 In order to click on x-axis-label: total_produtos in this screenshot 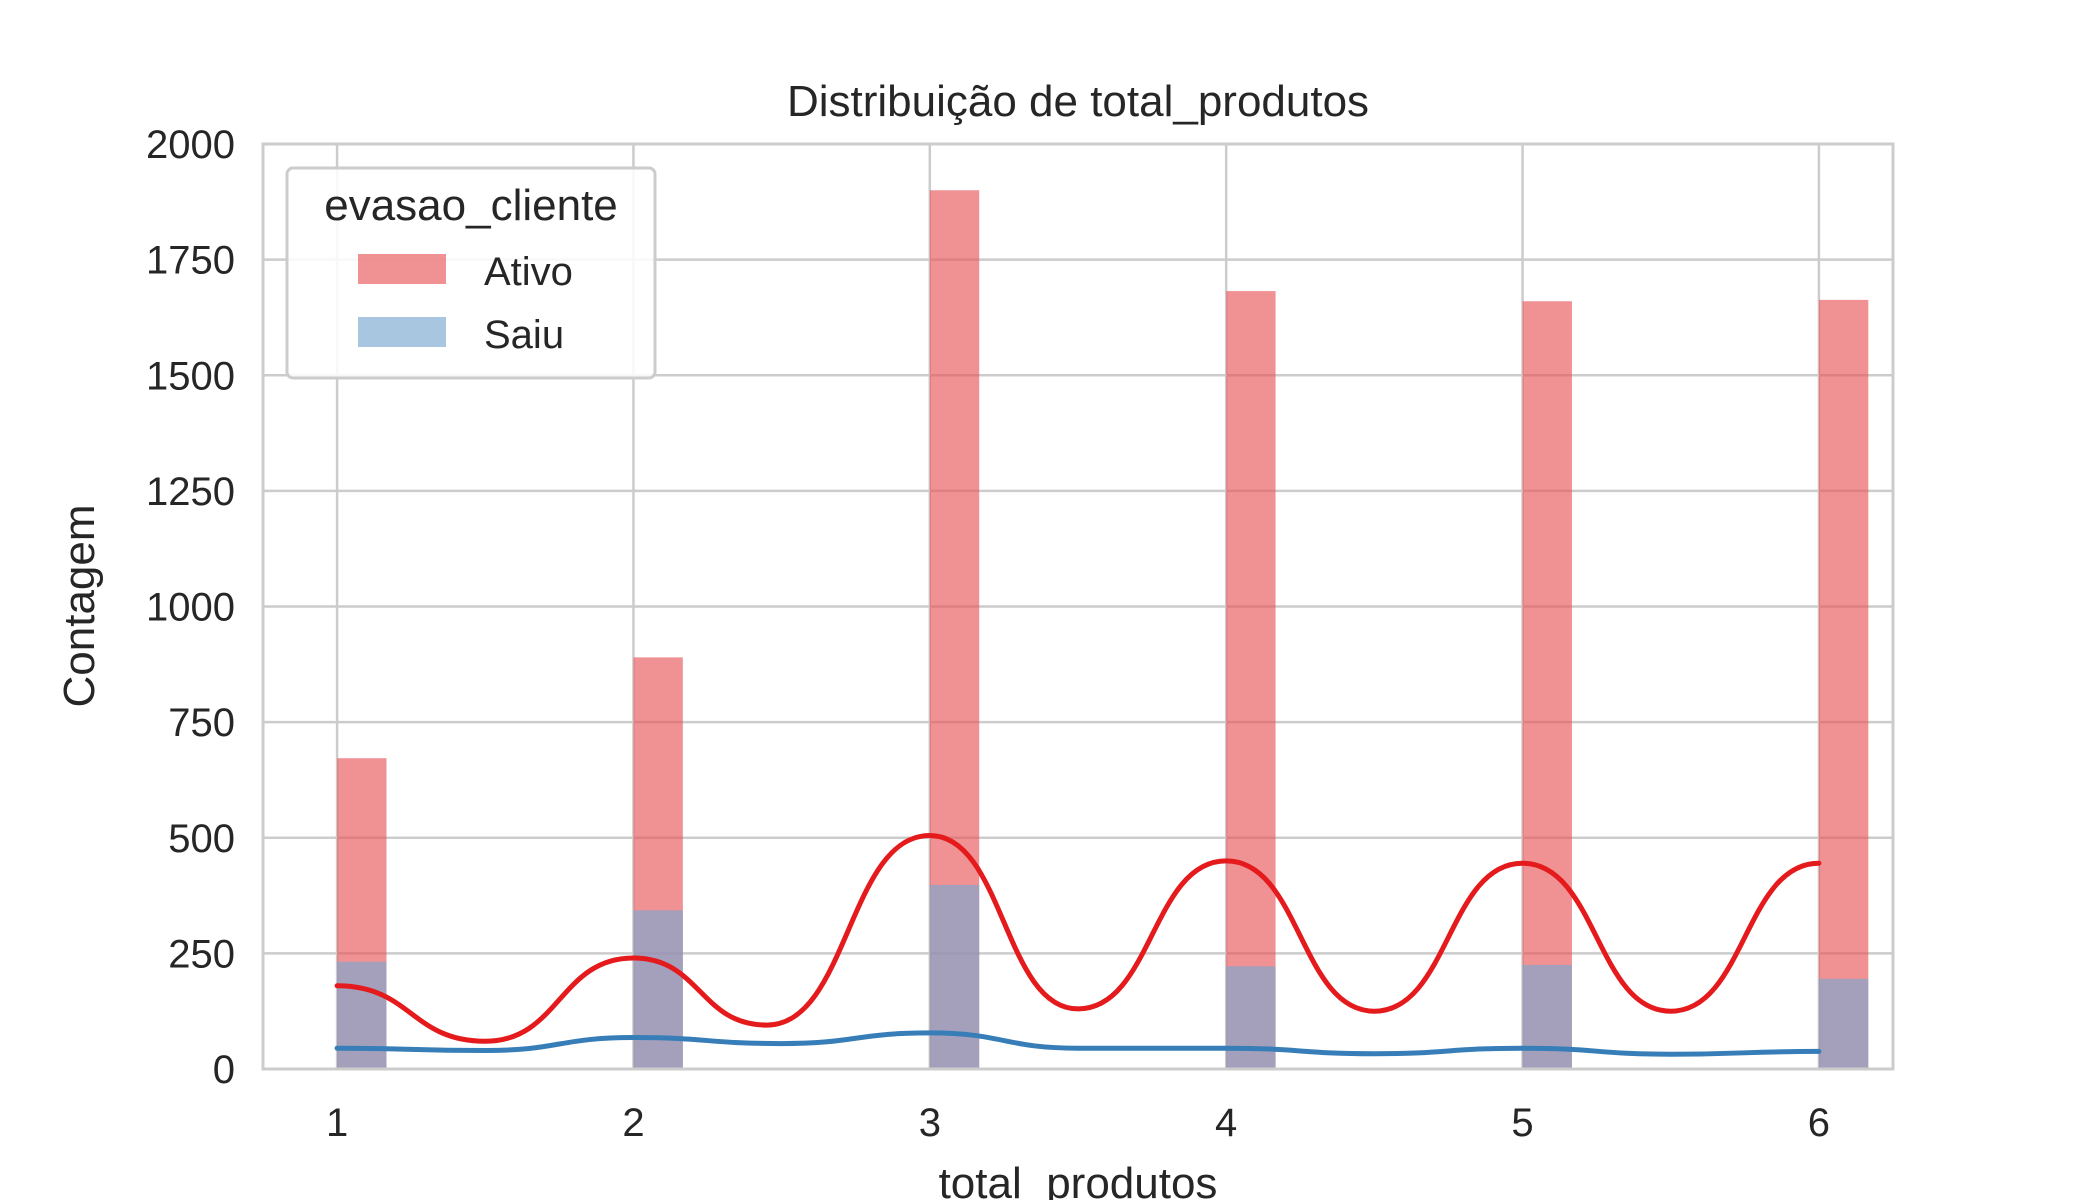, I will do `click(1078, 1179)`.